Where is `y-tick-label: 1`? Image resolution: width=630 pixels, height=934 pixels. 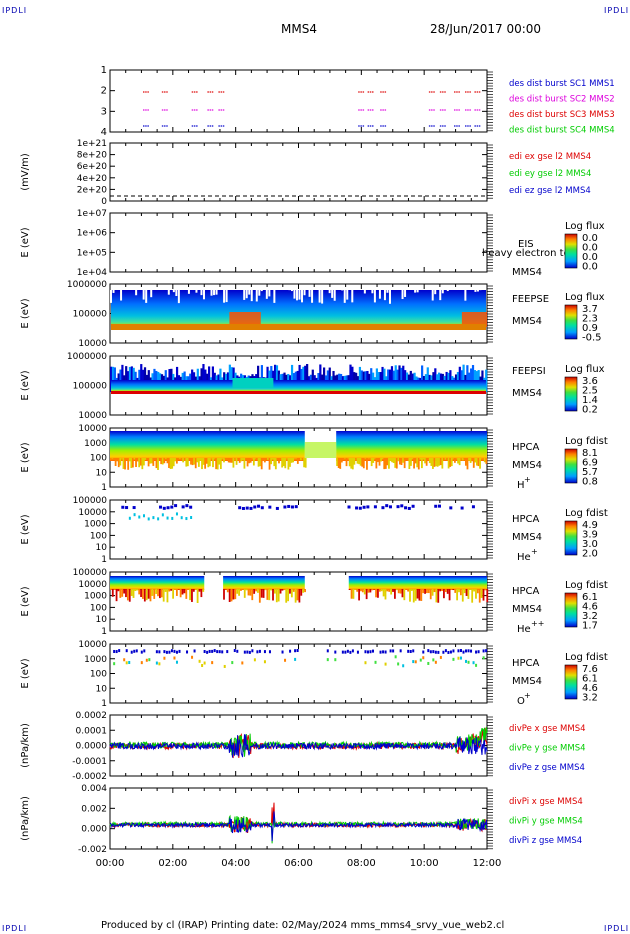
y-tick-label: 1 is located at coordinates (104, 488).